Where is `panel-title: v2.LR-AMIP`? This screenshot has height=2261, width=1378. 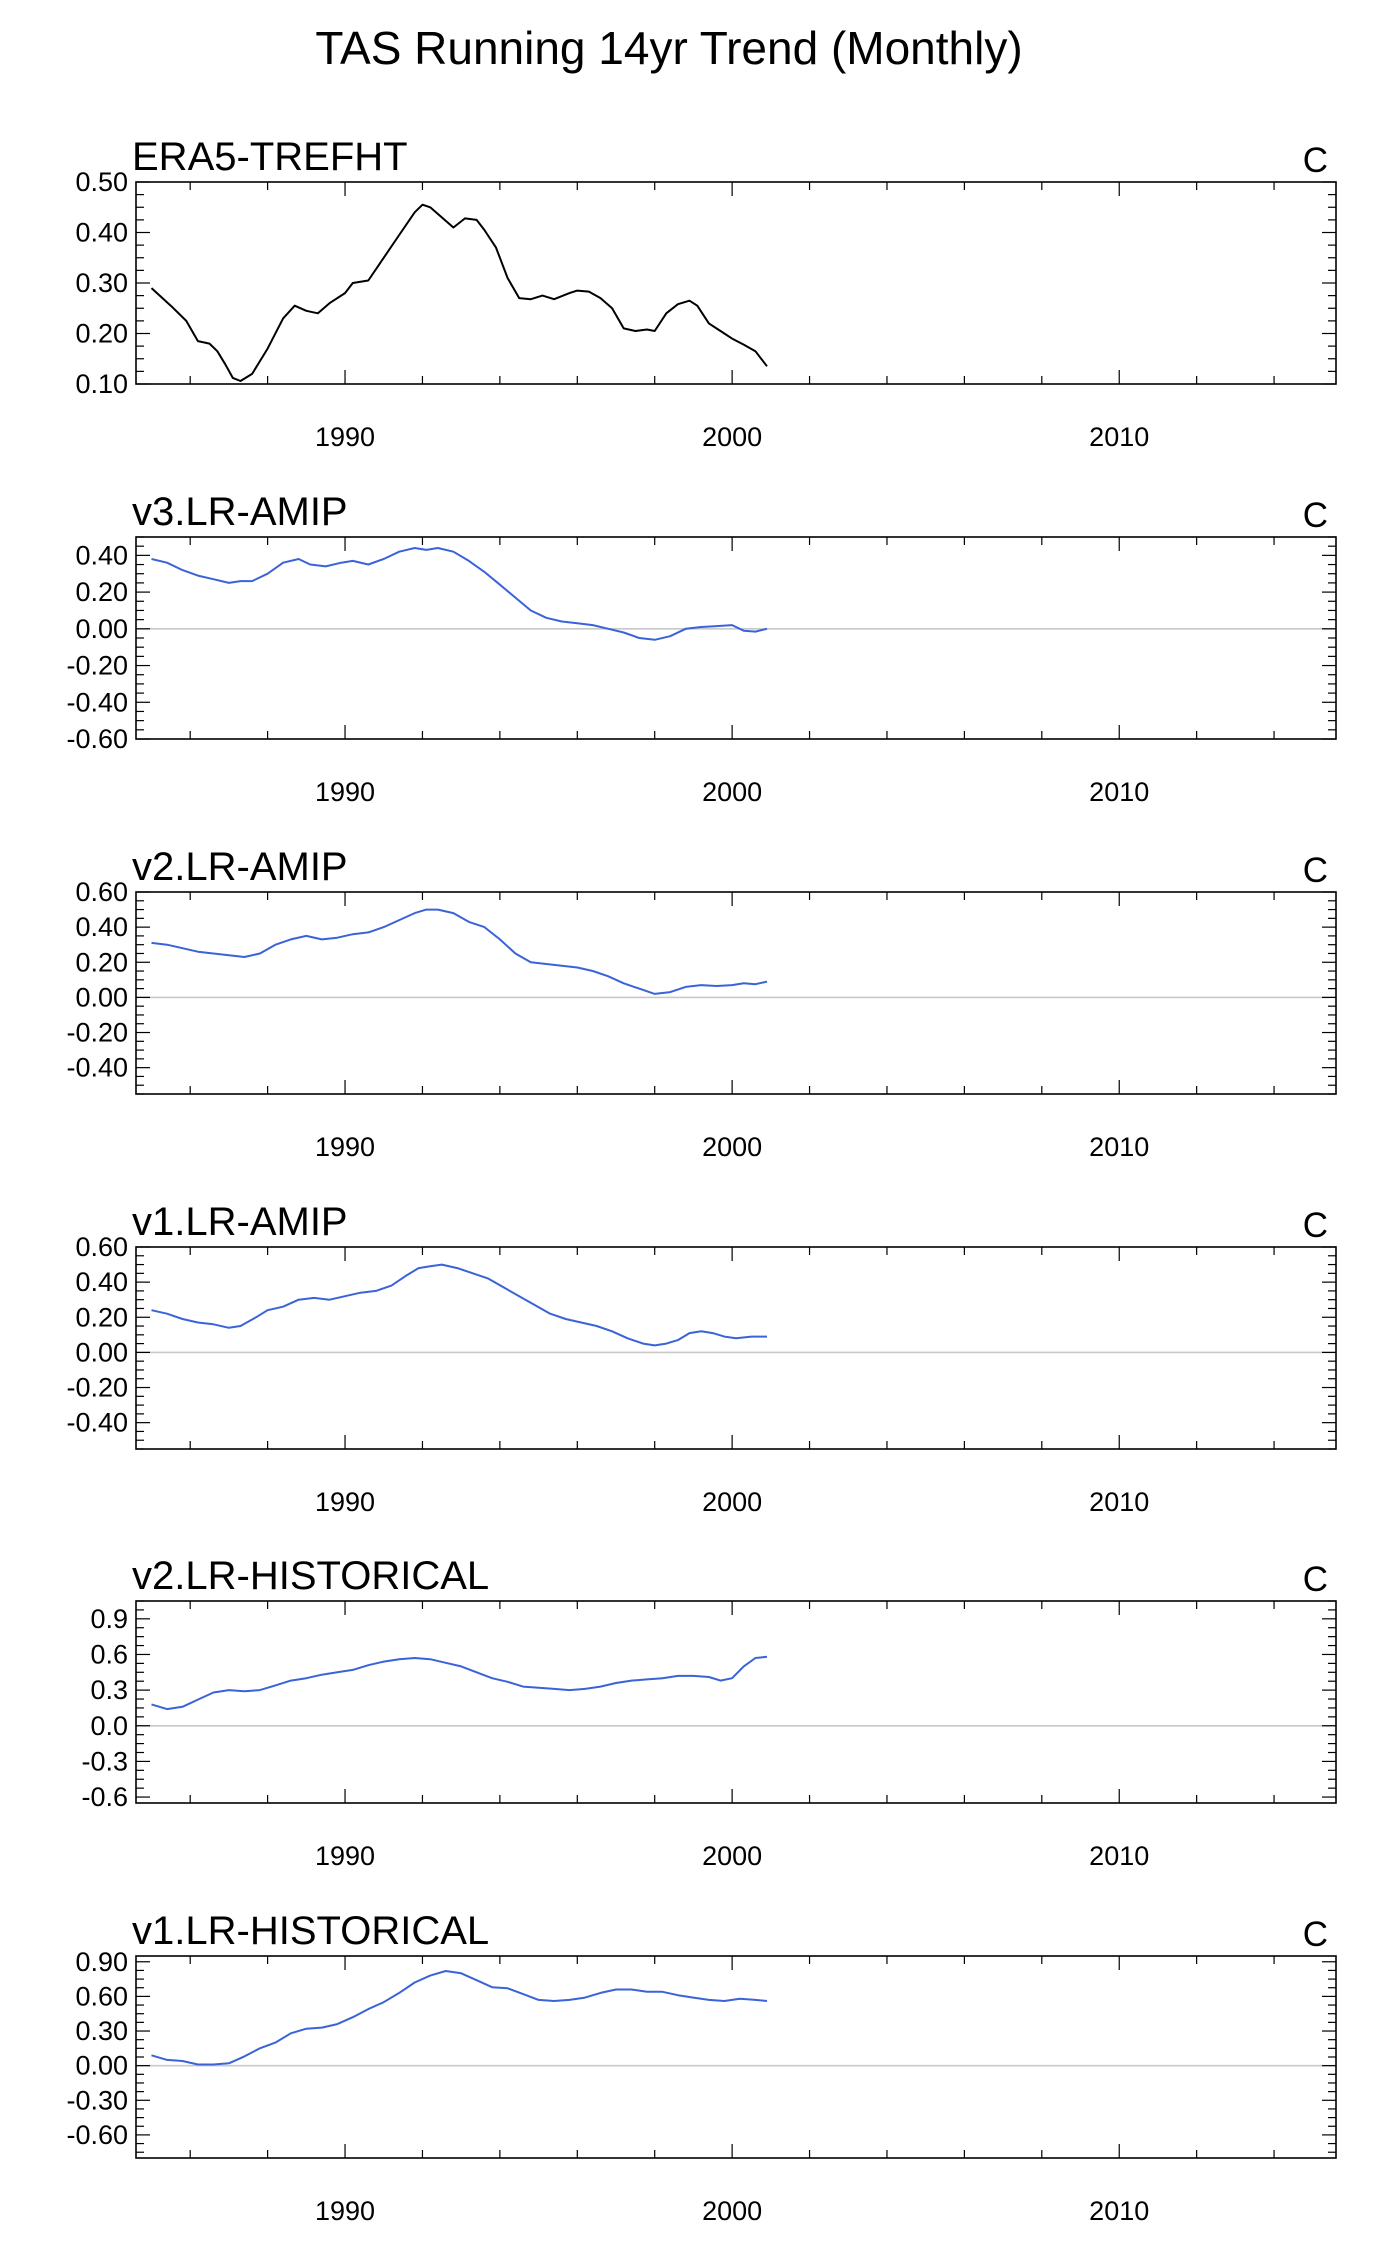
panel-title: v2.LR-AMIP is located at coordinates (240, 867).